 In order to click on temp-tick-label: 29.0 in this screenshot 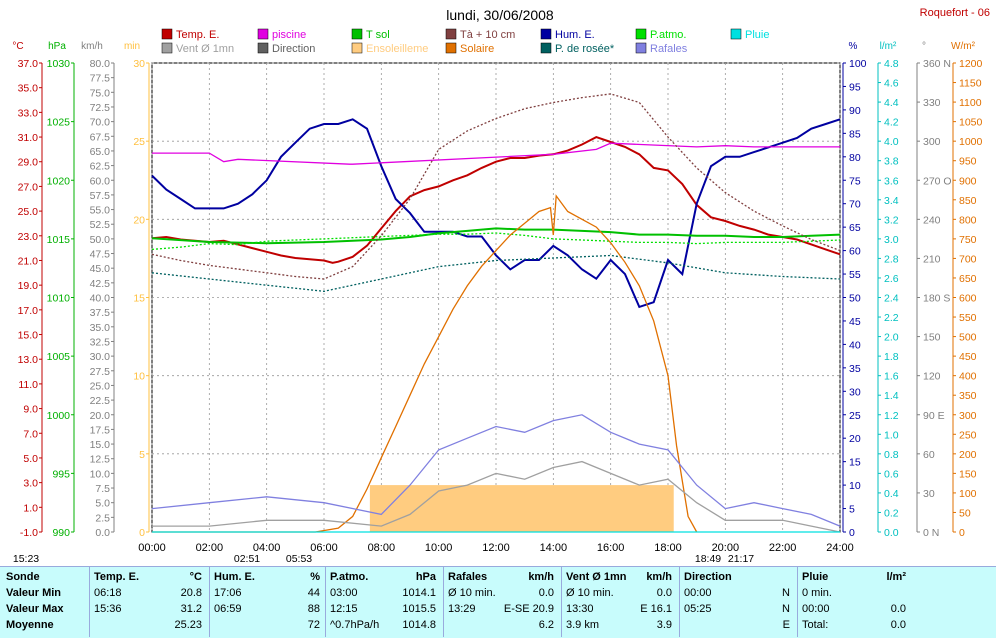, I will do `click(28, 163)`.